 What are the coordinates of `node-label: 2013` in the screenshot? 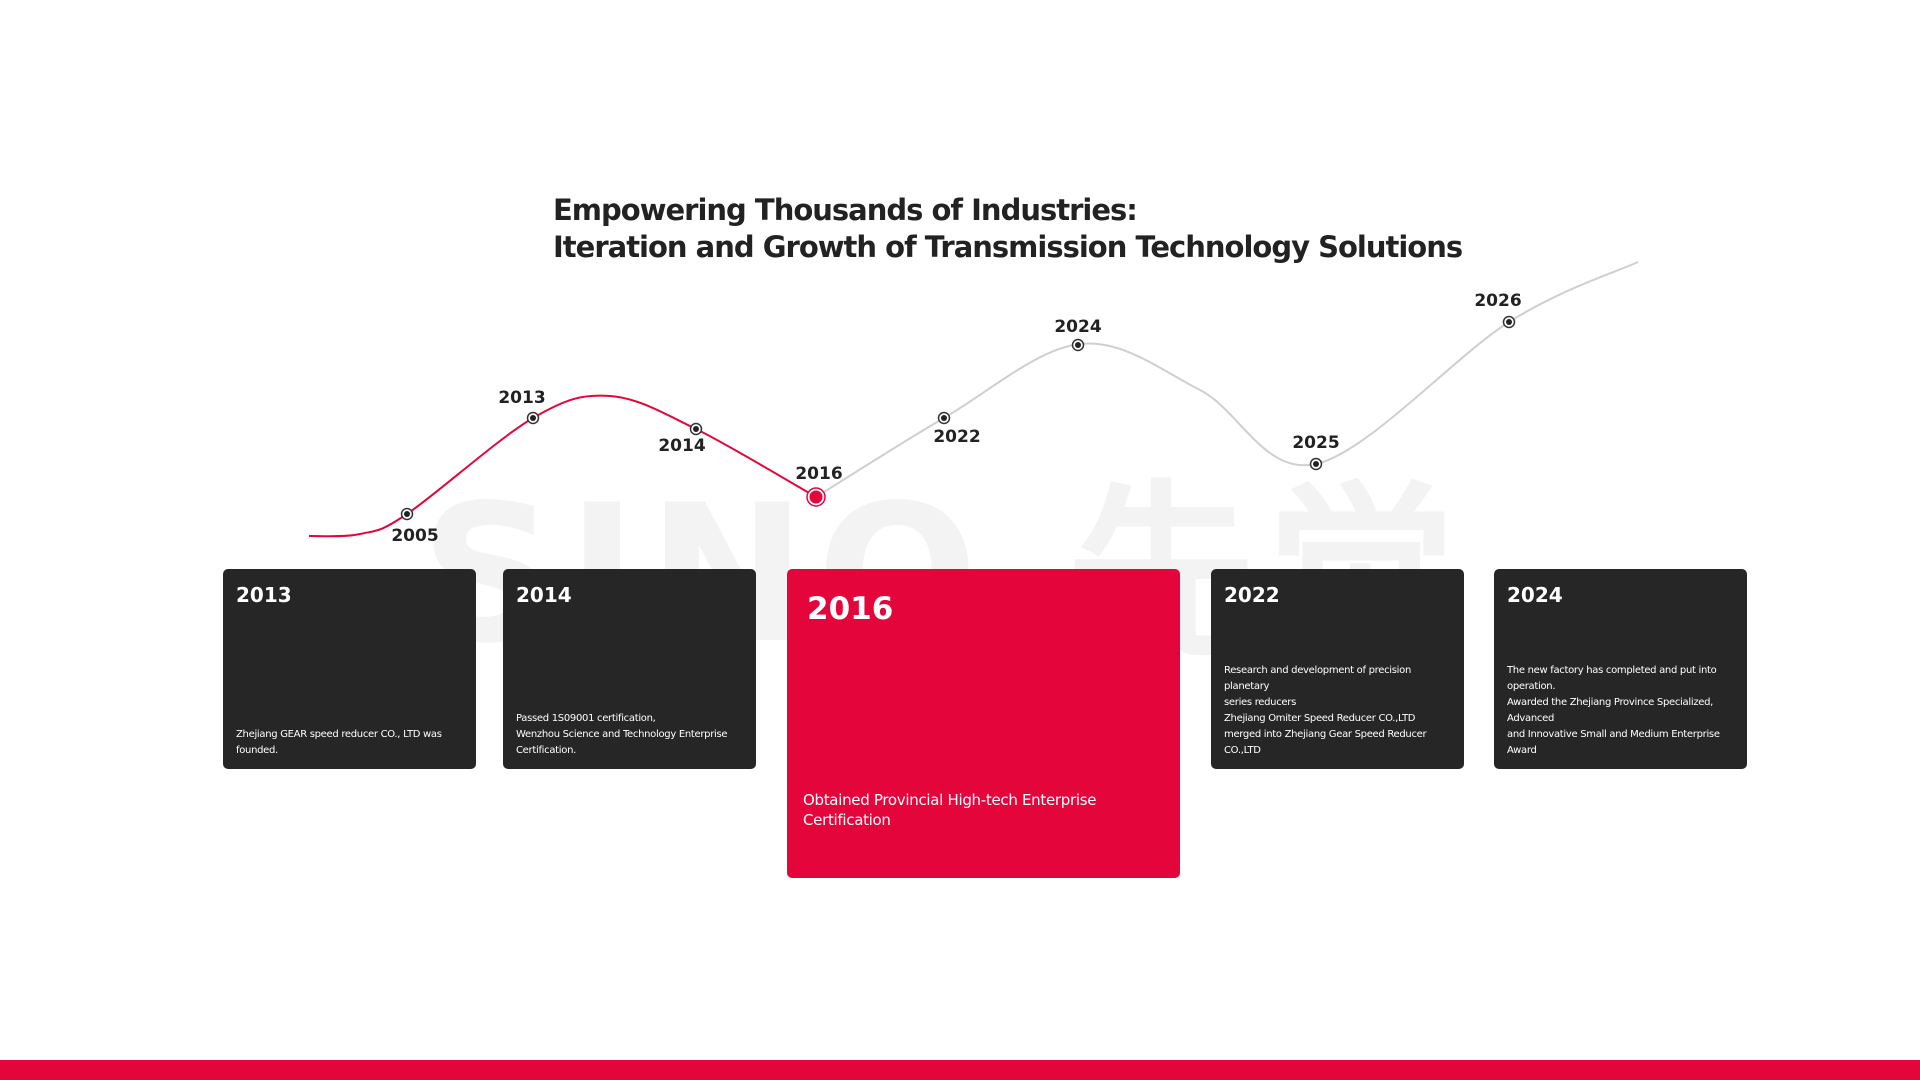 It's located at (521, 398).